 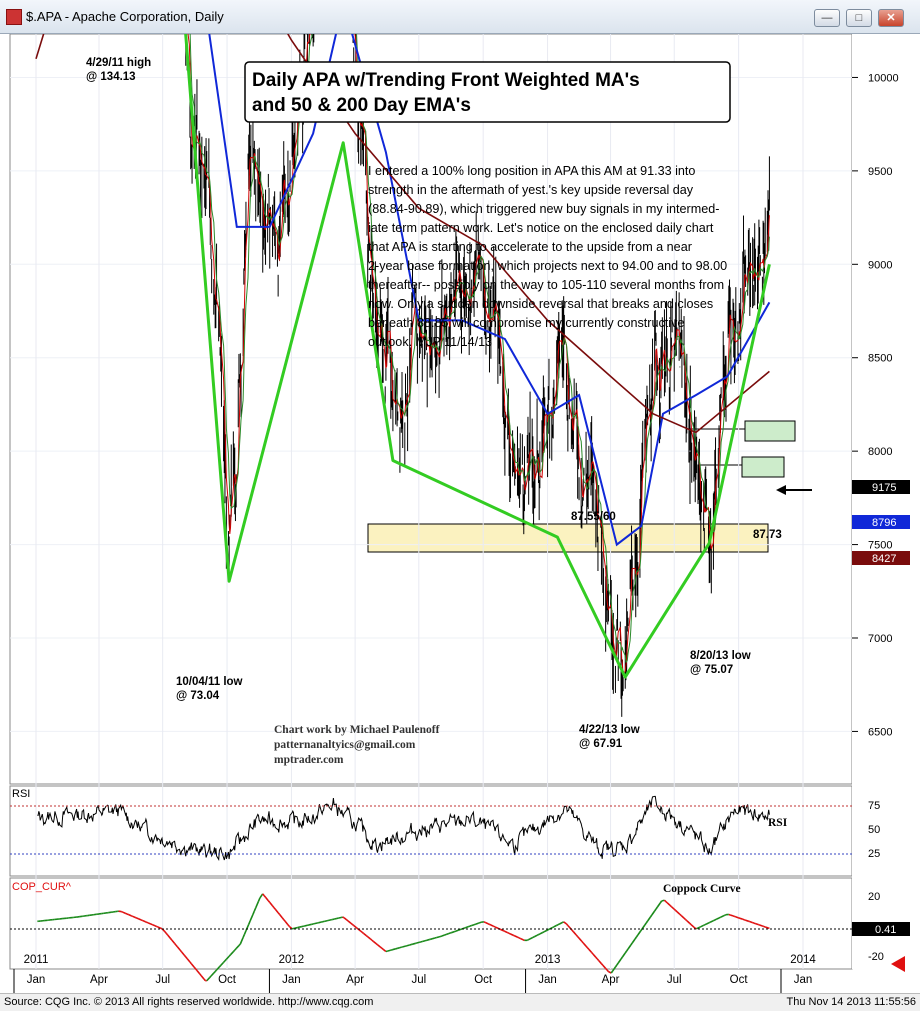 I want to click on credit-line-3: mptrader.com, so click(x=309, y=760).